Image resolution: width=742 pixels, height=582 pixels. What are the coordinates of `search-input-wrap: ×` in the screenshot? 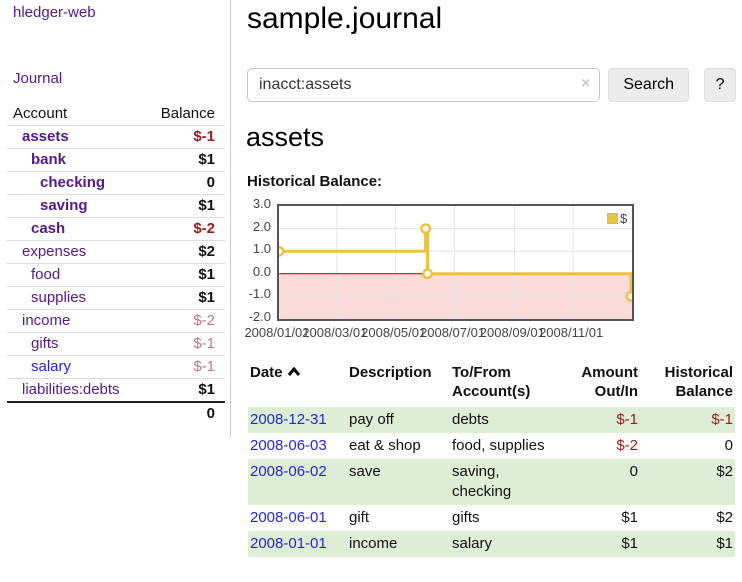 It's located at (424, 85).